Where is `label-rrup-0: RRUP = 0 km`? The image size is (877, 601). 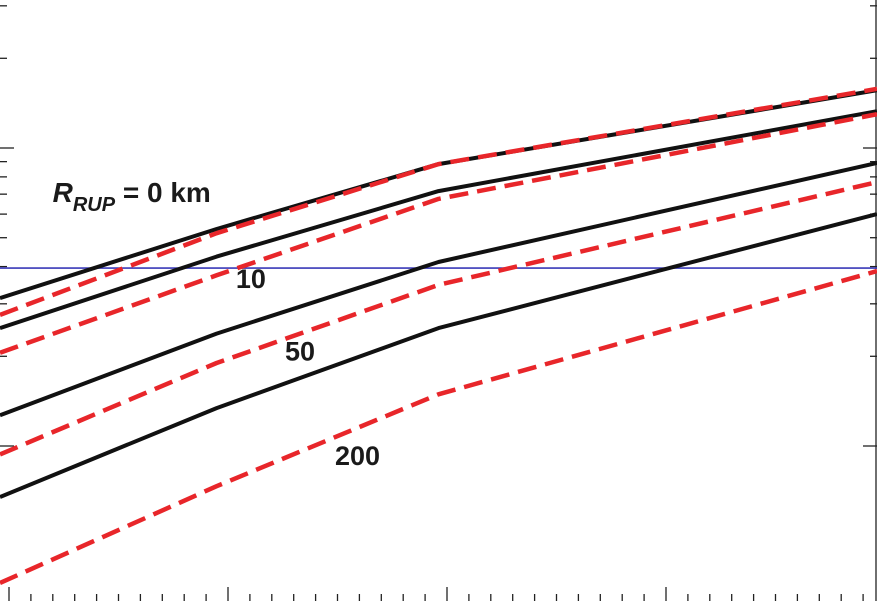
label-rrup-0: RRUP = 0 km is located at coordinates (132, 196).